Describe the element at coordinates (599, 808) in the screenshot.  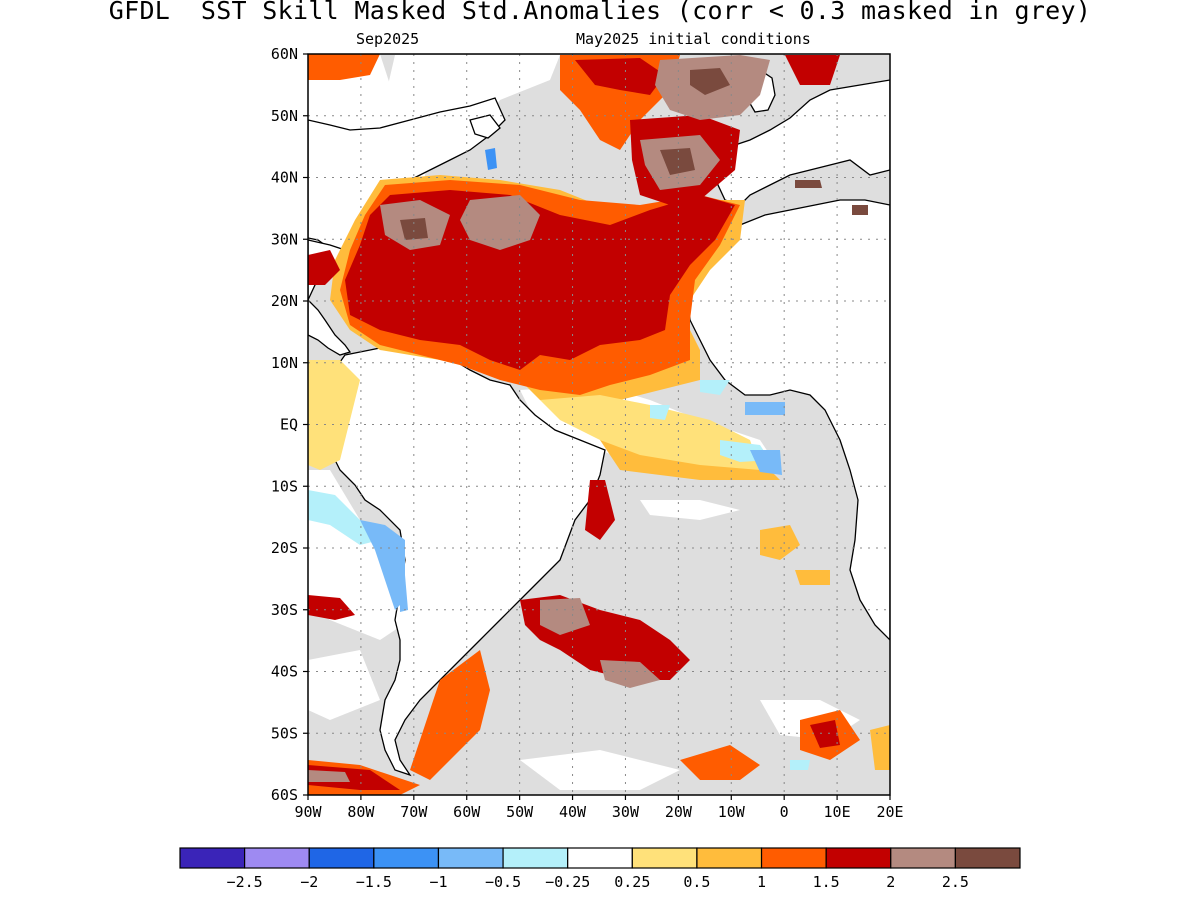
I see `longitude-axis: 90W 80W 70W 60W 50W 40W 30W 20W 10W 0 10E 20E` at that location.